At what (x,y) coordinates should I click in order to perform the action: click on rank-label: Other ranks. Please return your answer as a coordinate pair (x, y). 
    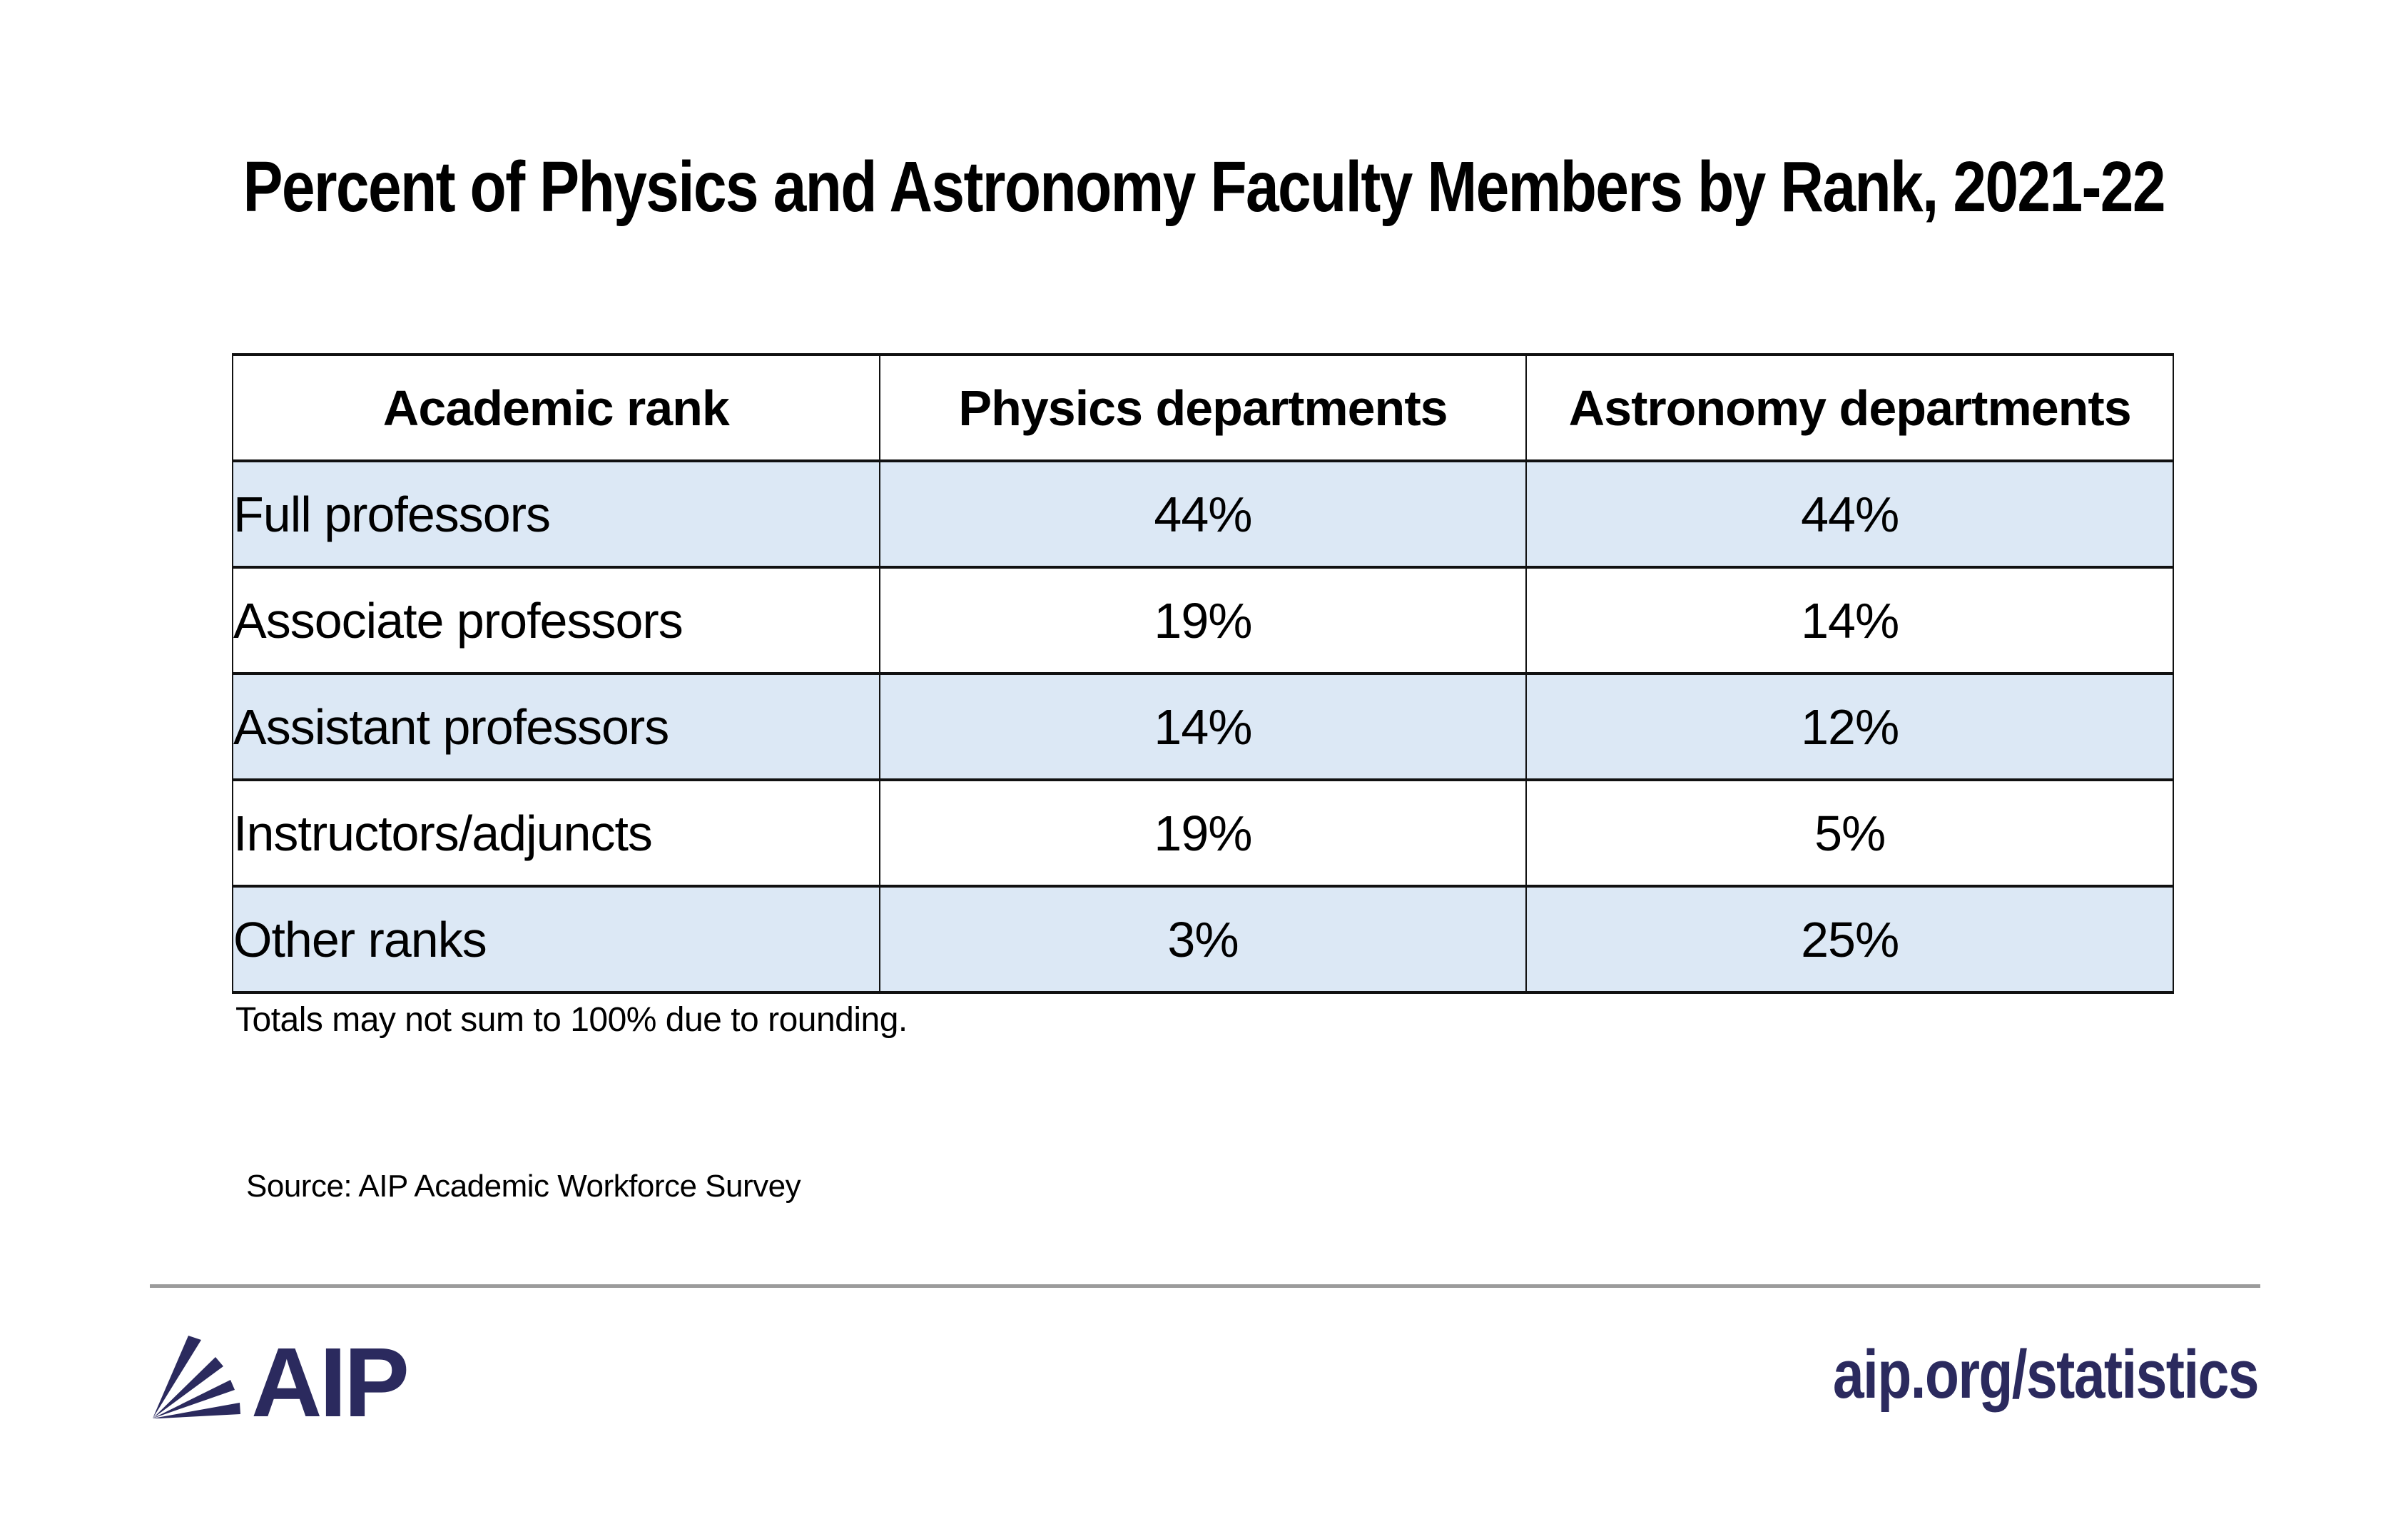
    Looking at the image, I should click on (556, 940).